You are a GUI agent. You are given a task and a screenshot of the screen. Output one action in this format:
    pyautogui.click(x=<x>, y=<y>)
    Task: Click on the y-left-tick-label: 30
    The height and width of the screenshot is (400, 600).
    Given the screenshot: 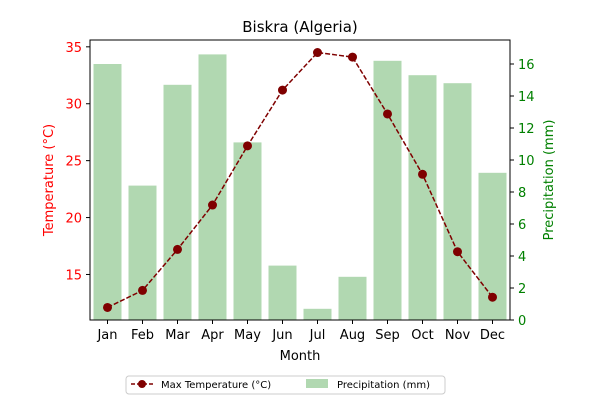 What is the action you would take?
    pyautogui.click(x=73, y=105)
    